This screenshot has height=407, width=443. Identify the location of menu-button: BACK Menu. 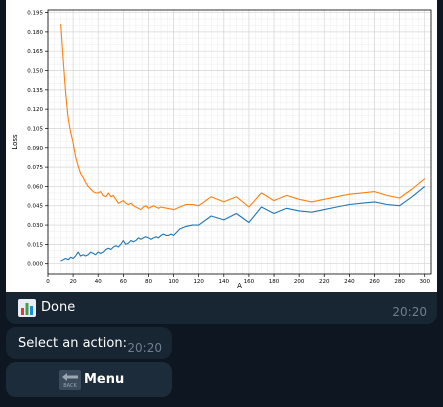
(89, 379).